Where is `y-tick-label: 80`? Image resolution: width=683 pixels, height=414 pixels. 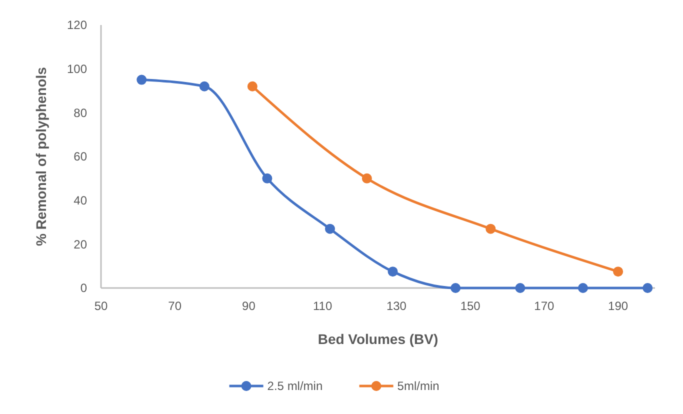 y-tick-label: 80 is located at coordinates (81, 113).